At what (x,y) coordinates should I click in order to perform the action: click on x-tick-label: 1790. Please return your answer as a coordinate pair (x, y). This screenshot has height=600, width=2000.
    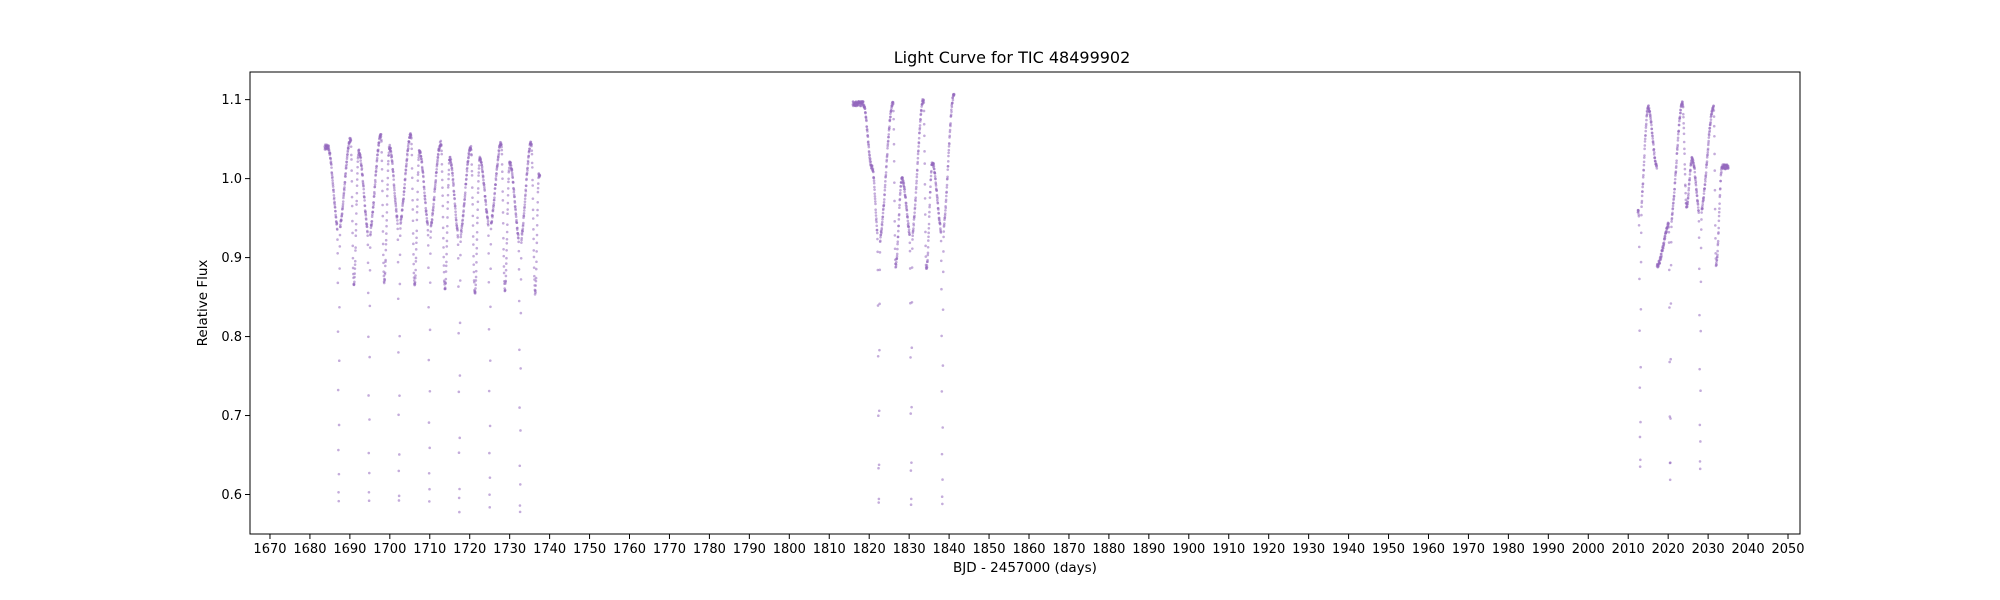
    Looking at the image, I should click on (749, 549).